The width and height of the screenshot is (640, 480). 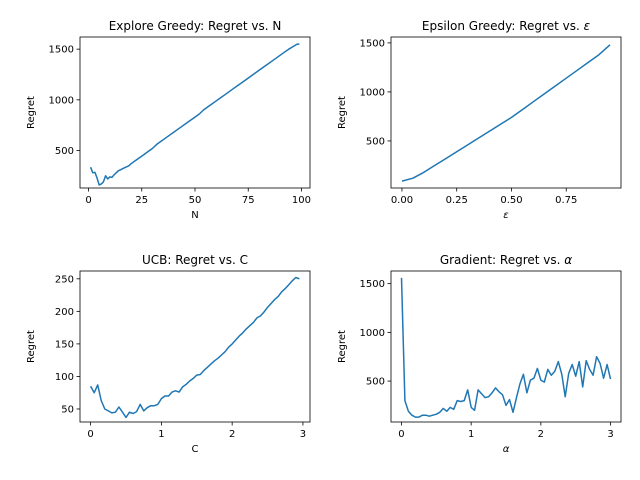 I want to click on y-tick-label: 150, so click(x=64, y=344).